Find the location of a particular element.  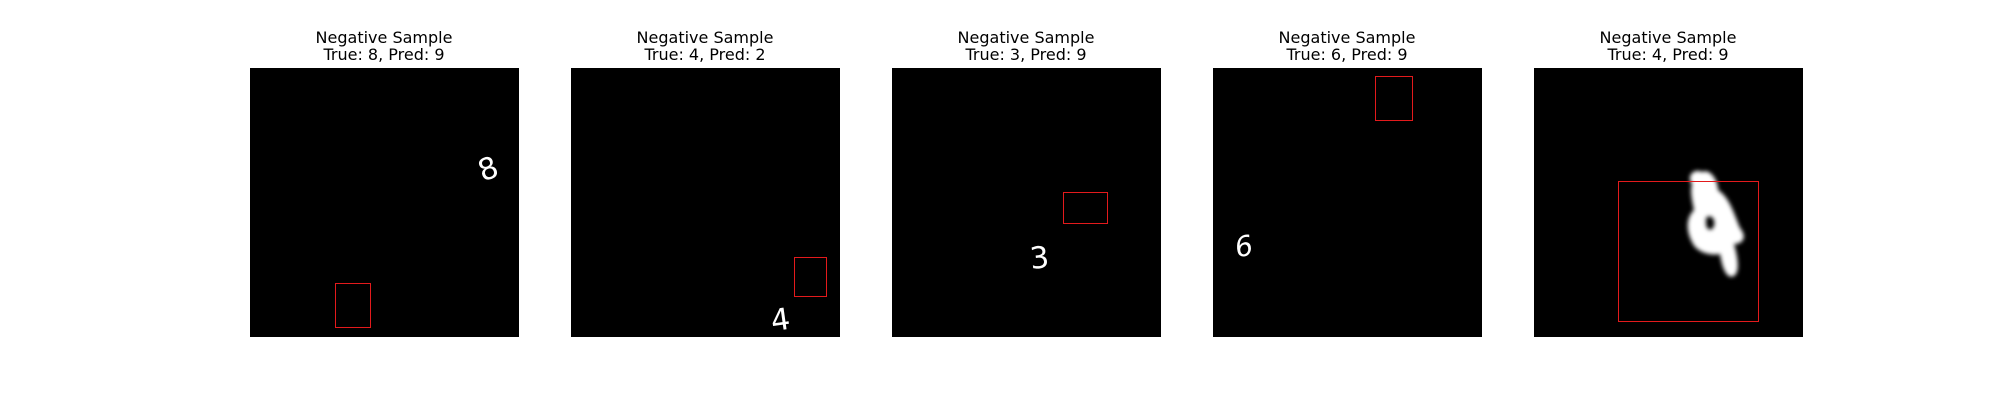

sample-image: 4 is located at coordinates (705, 202).